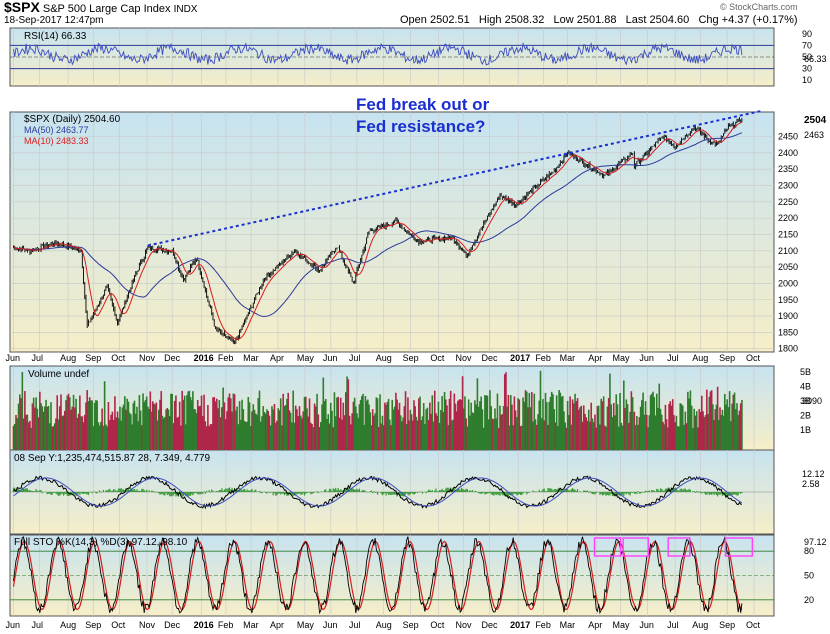  Describe the element at coordinates (700, 625) in the screenshot. I see `x-axis-label: Aug` at that location.